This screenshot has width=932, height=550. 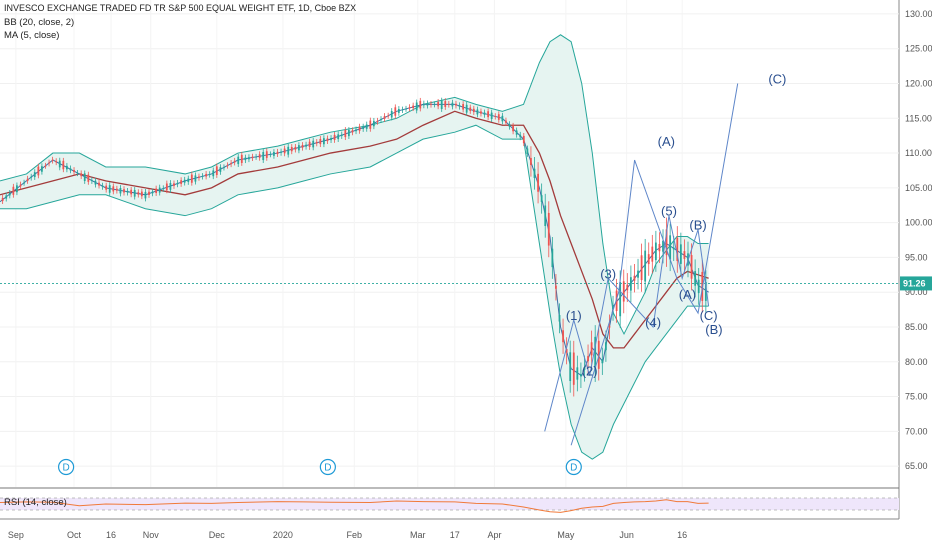 What do you see at coordinates (354, 506) in the screenshot?
I see `rsi-line` at bounding box center [354, 506].